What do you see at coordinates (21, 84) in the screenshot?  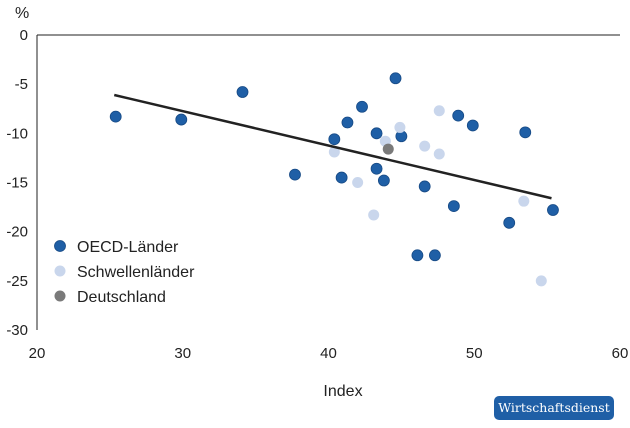 I see `y-tick-label: -5` at bounding box center [21, 84].